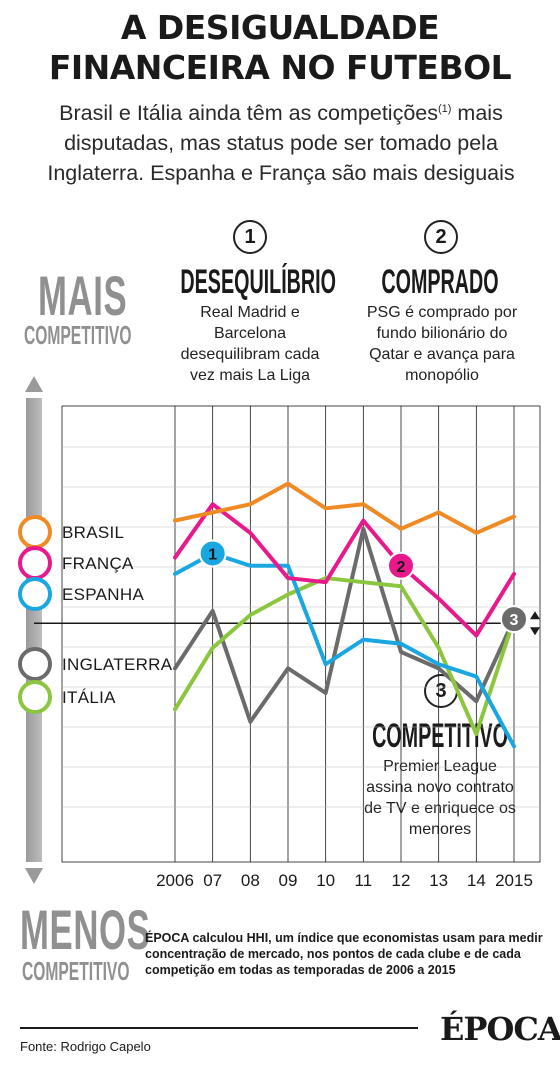 The width and height of the screenshot is (560, 1070). I want to click on x-tick-label: 08, so click(250, 880).